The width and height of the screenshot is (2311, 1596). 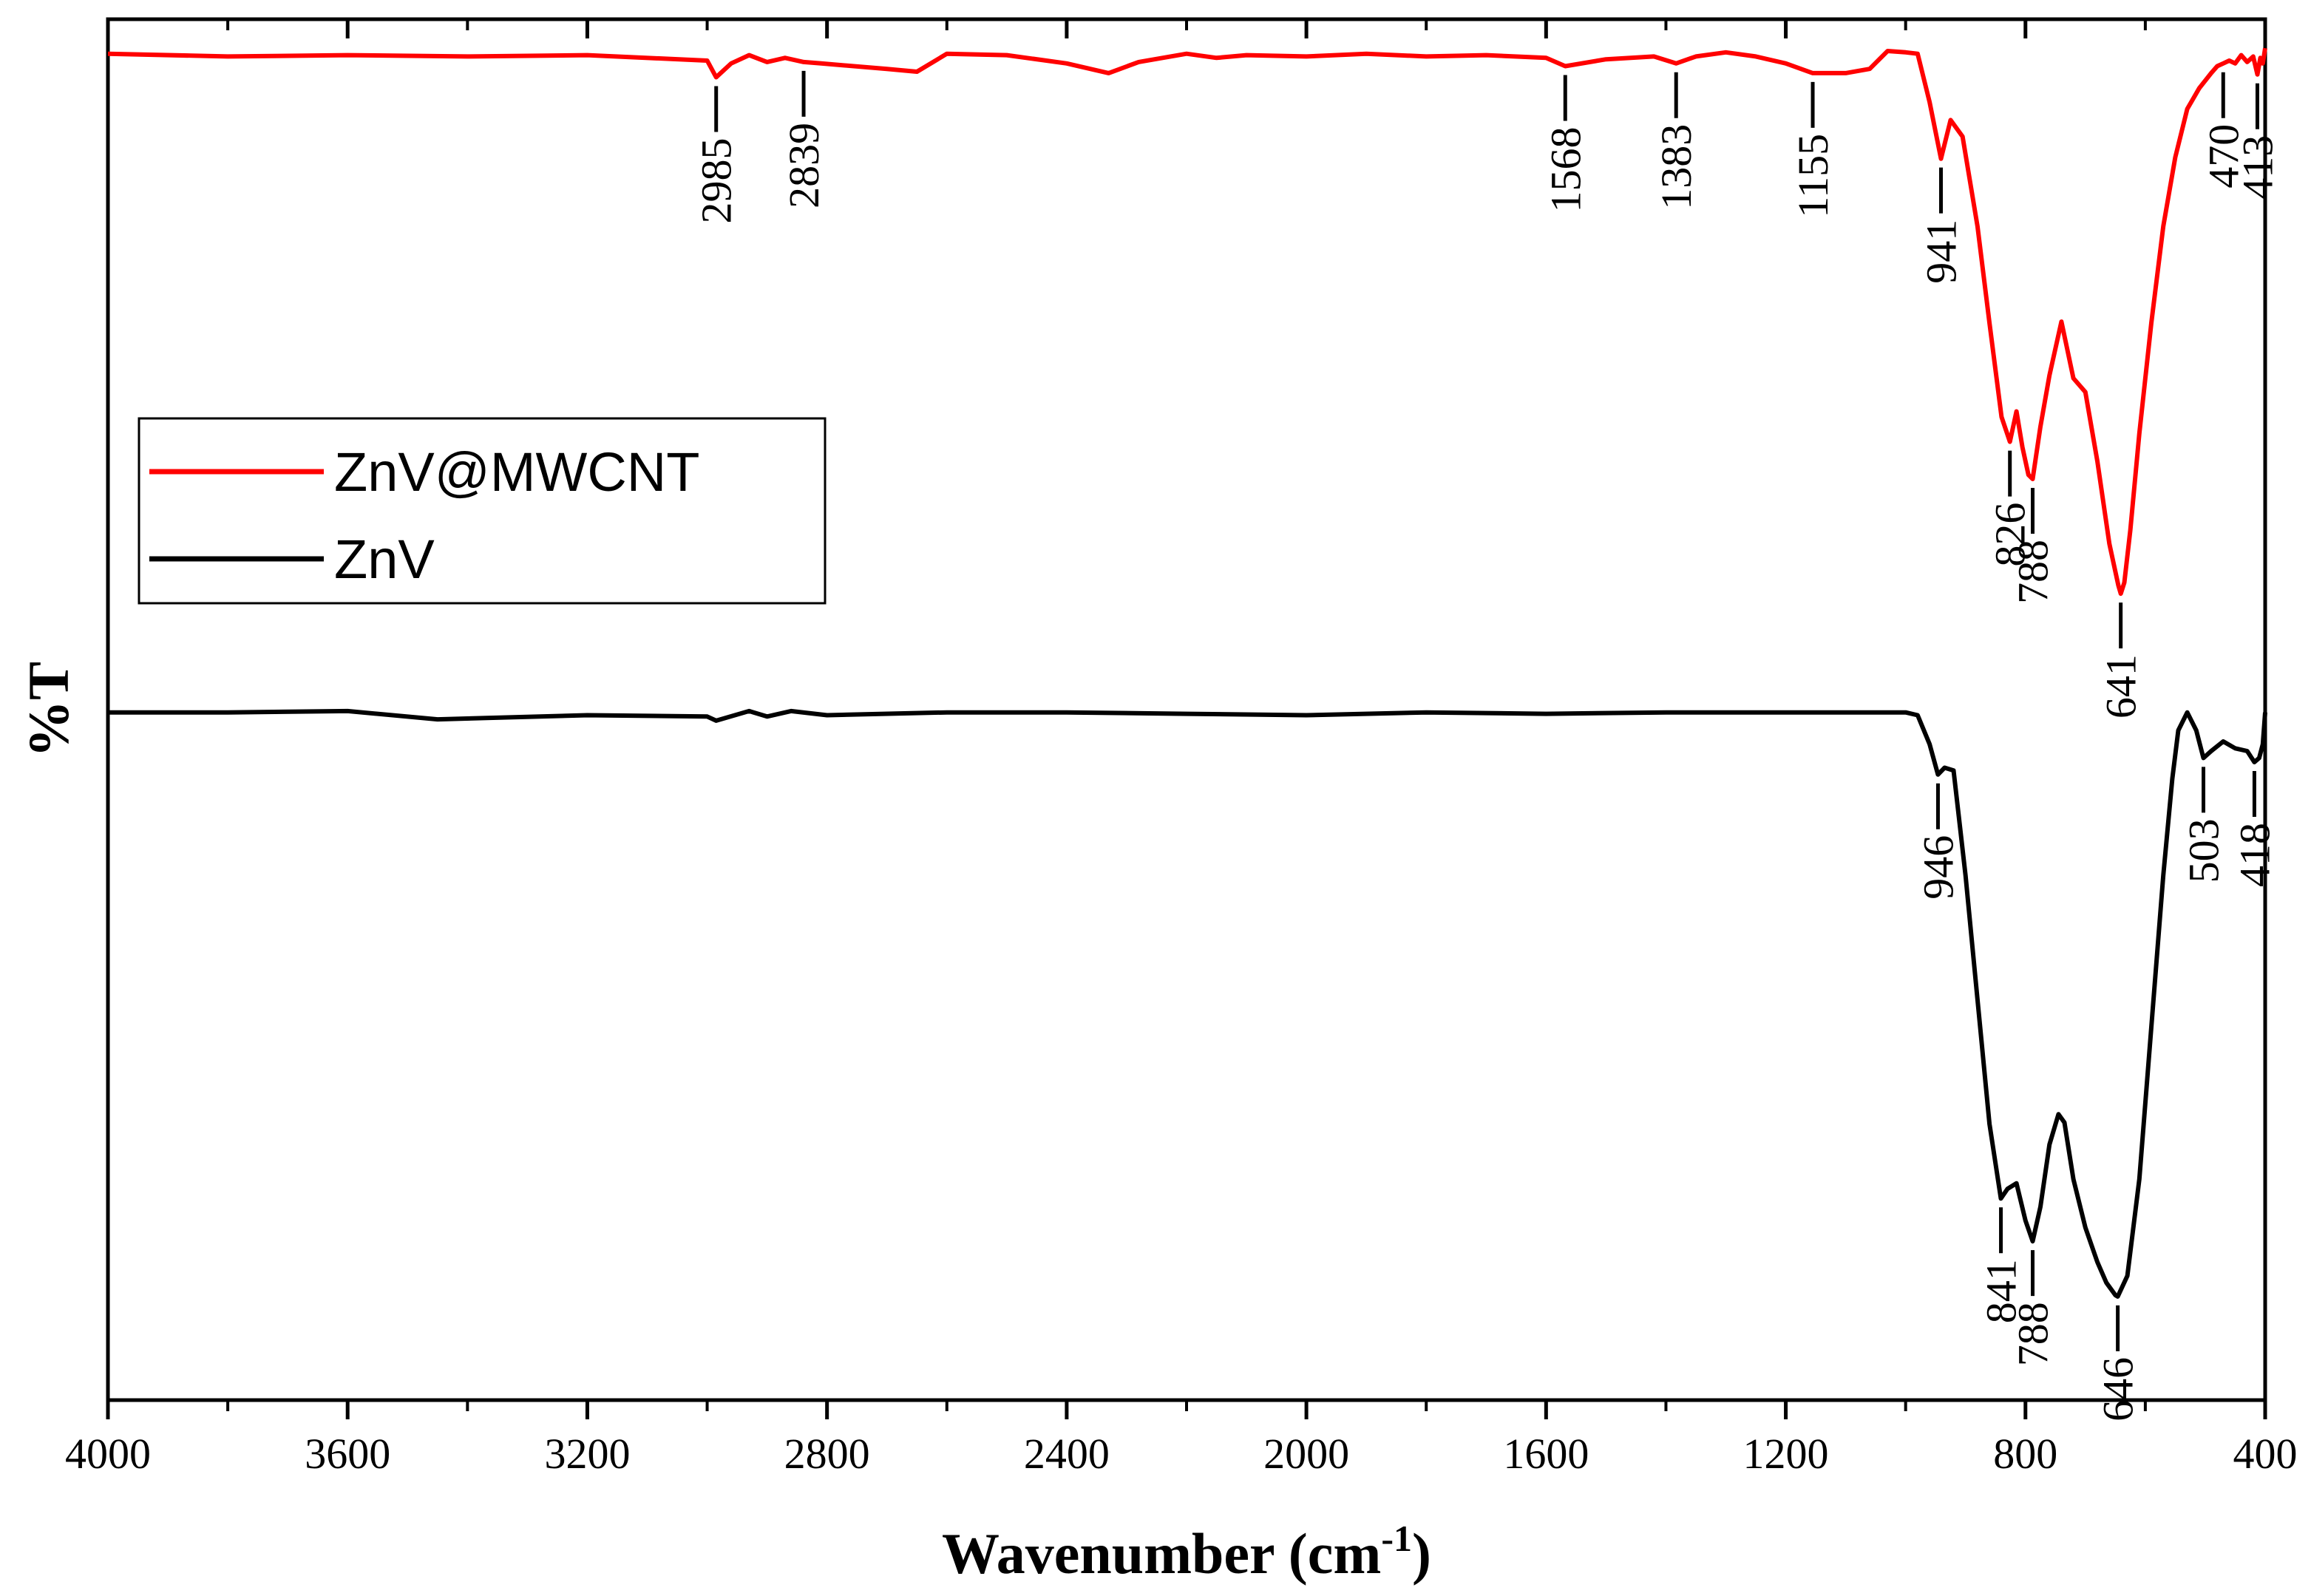 I want to click on x-tick-label: 1600, so click(x=1546, y=1454).